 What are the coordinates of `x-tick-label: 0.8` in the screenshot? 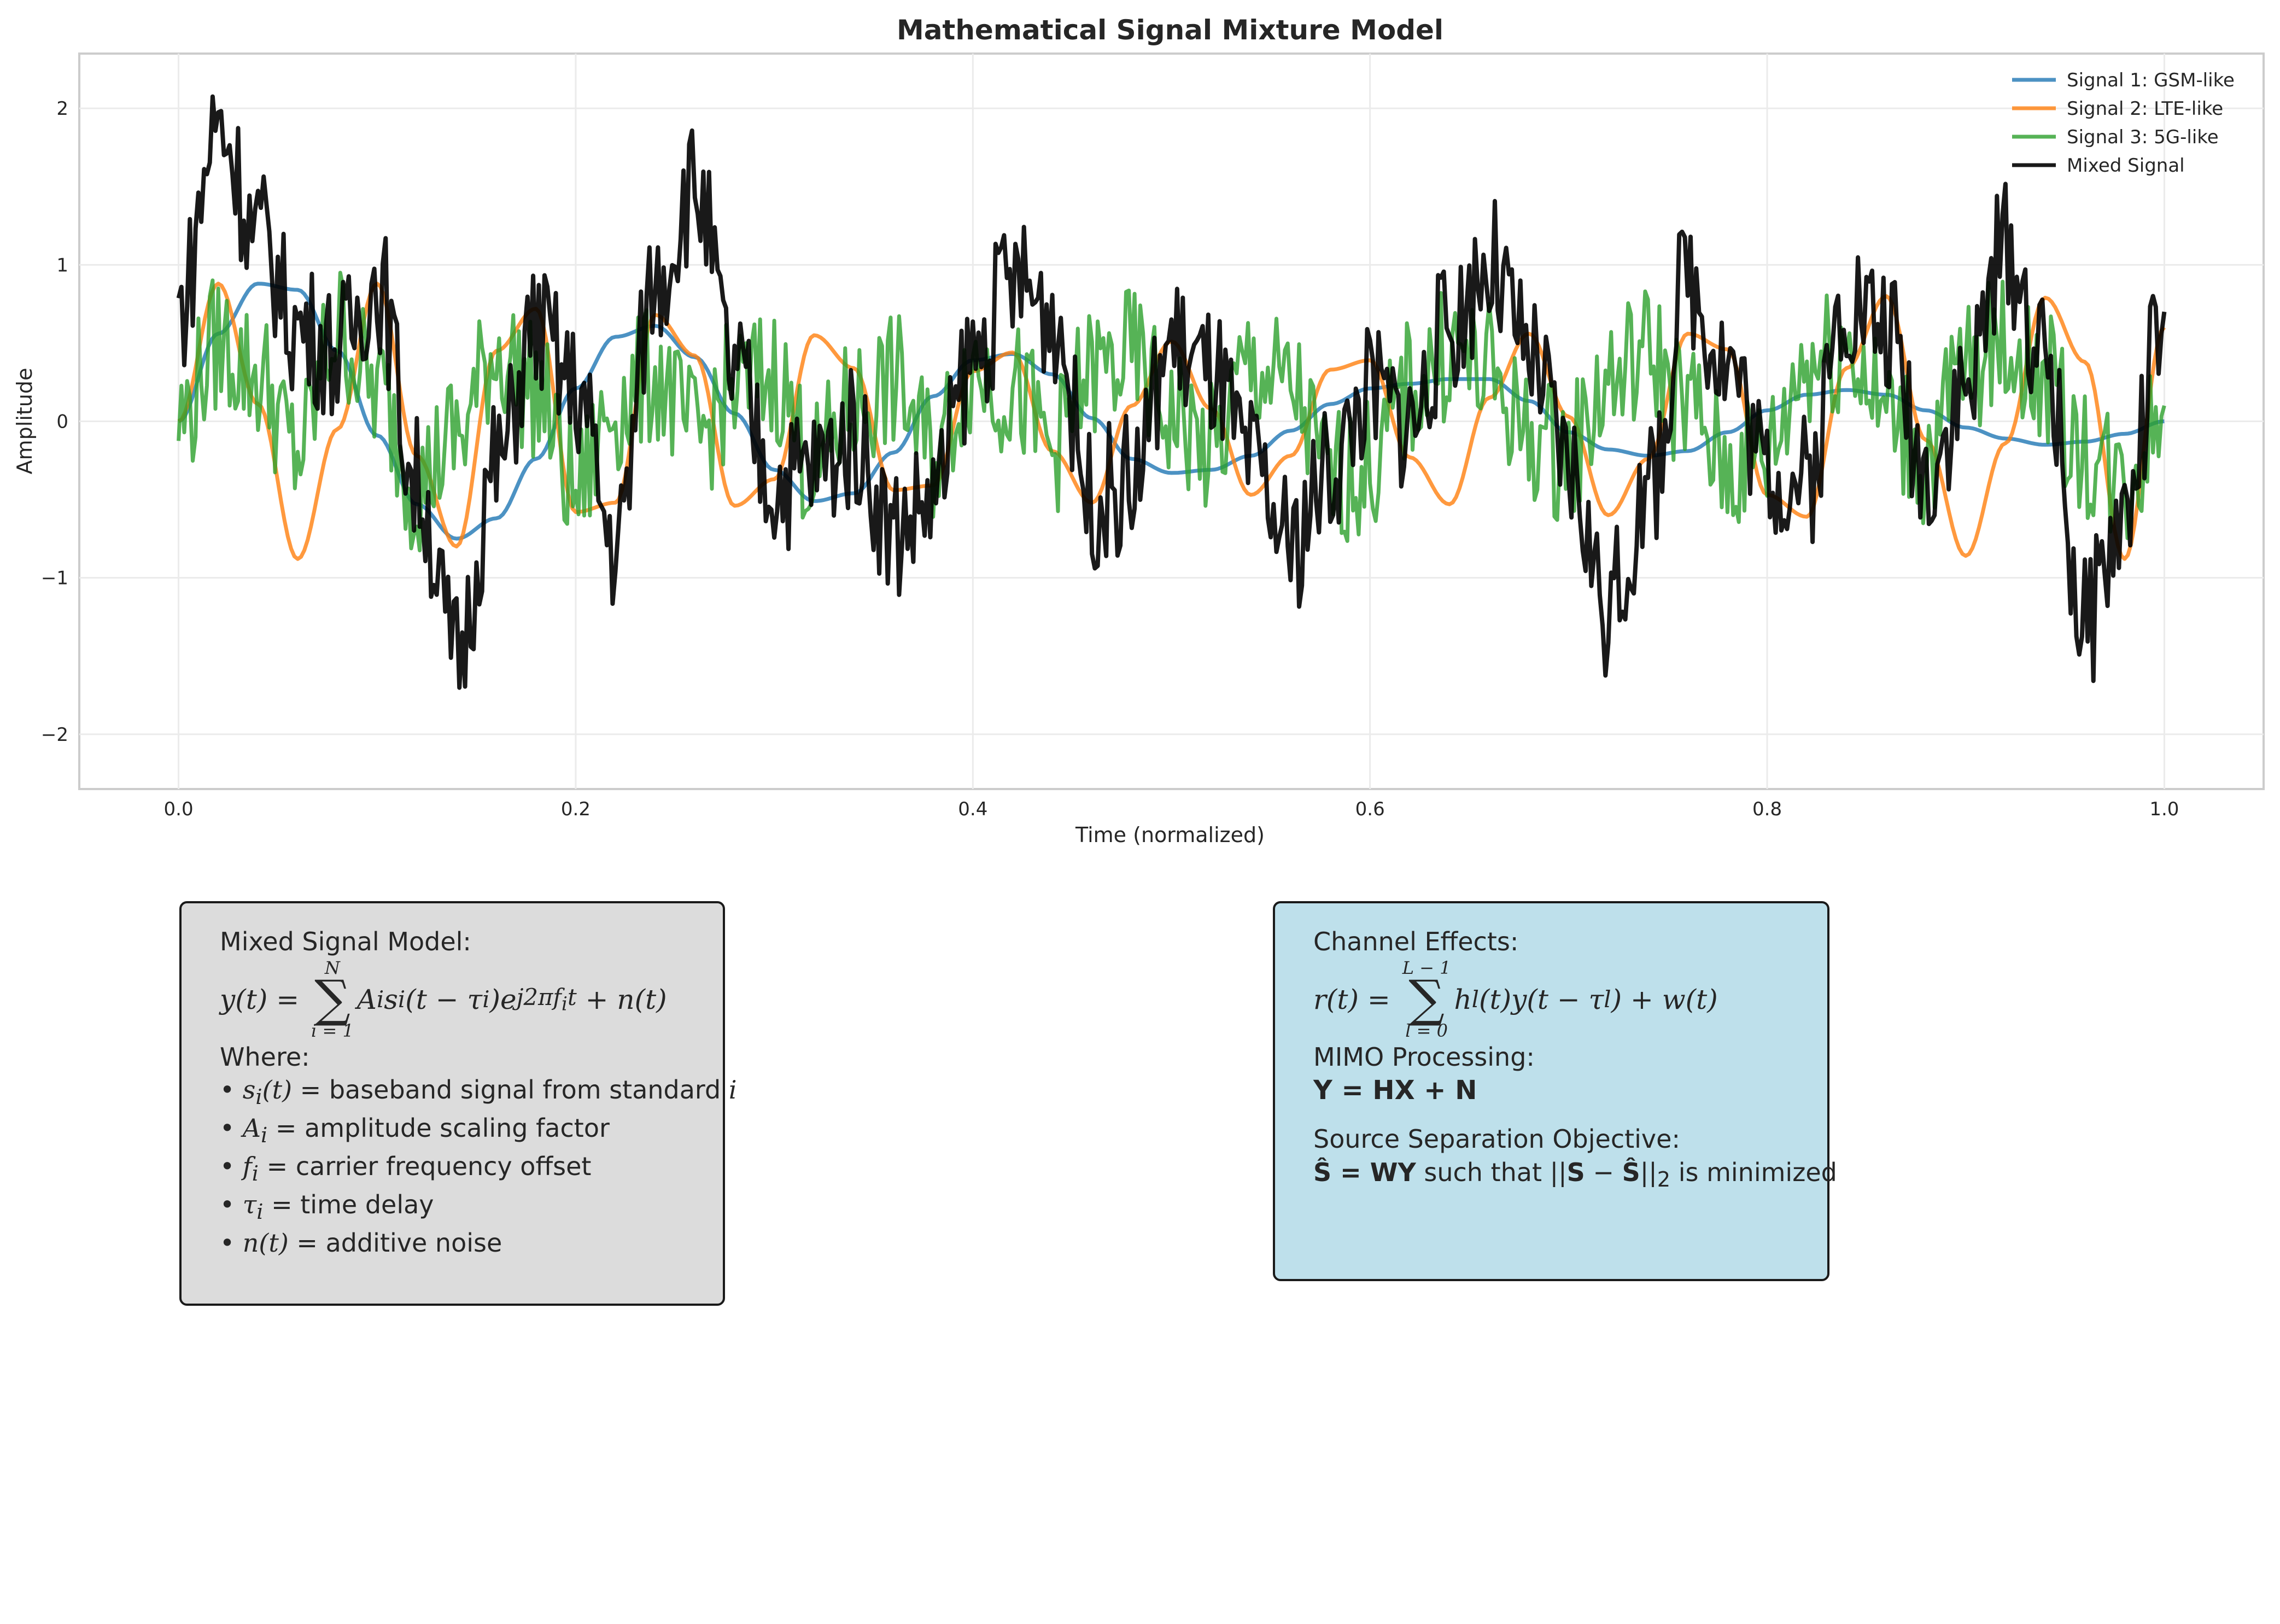 It's located at (1767, 809).